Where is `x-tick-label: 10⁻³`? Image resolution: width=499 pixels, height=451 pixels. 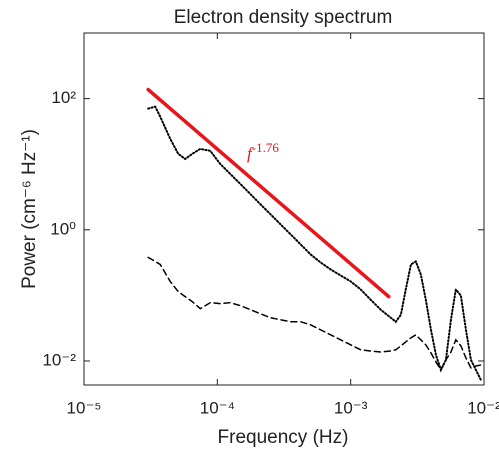 x-tick-label: 10⁻³ is located at coordinates (351, 407).